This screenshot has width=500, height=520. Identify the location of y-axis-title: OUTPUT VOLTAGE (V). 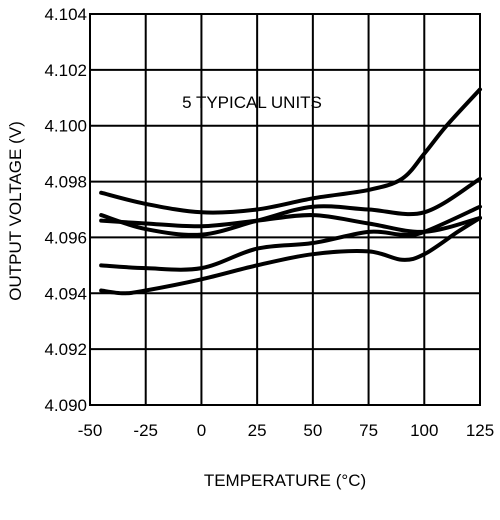
(15, 210).